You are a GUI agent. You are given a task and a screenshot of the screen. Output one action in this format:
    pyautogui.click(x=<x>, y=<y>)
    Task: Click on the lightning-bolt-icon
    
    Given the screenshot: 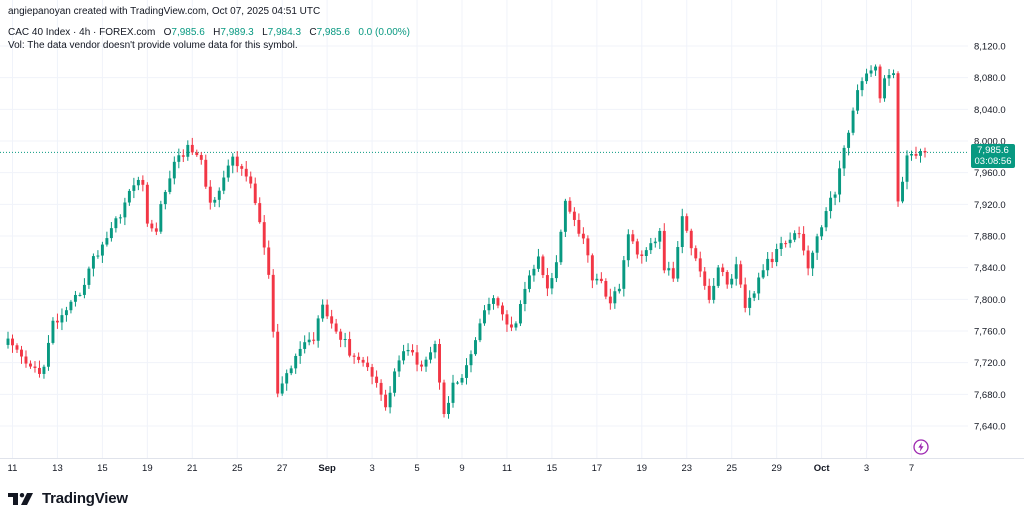 What is the action you would take?
    pyautogui.click(x=921, y=447)
    